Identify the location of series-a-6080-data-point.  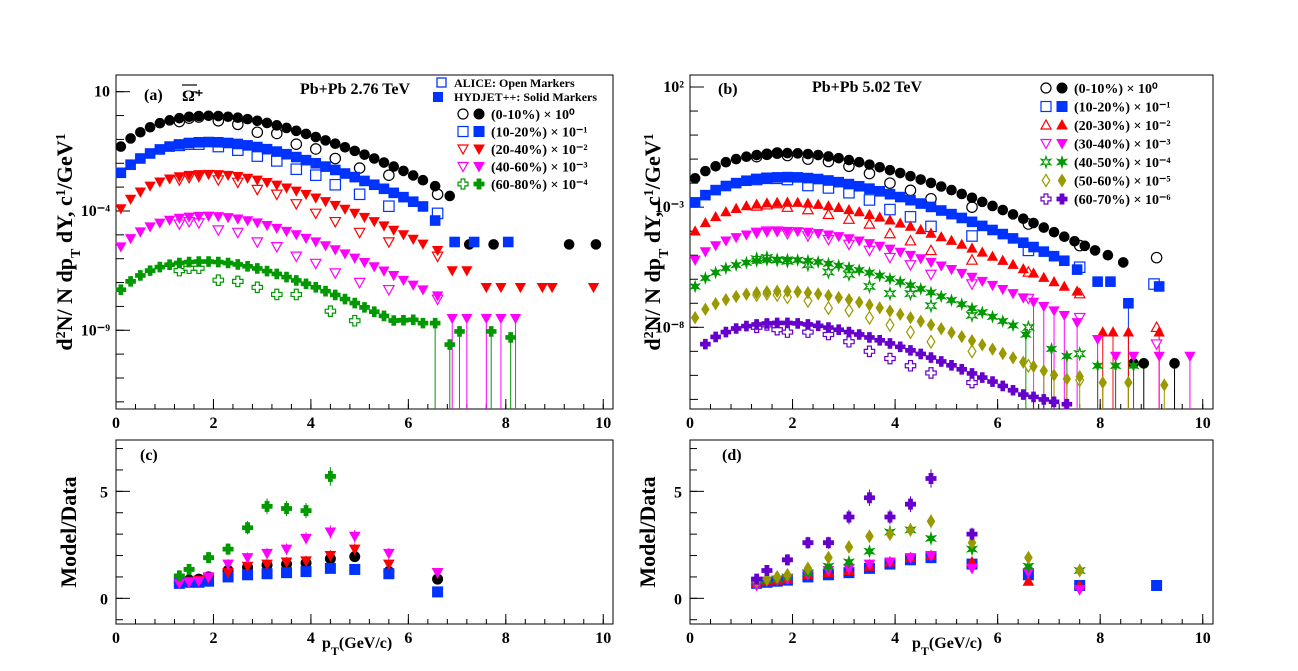
(257, 287).